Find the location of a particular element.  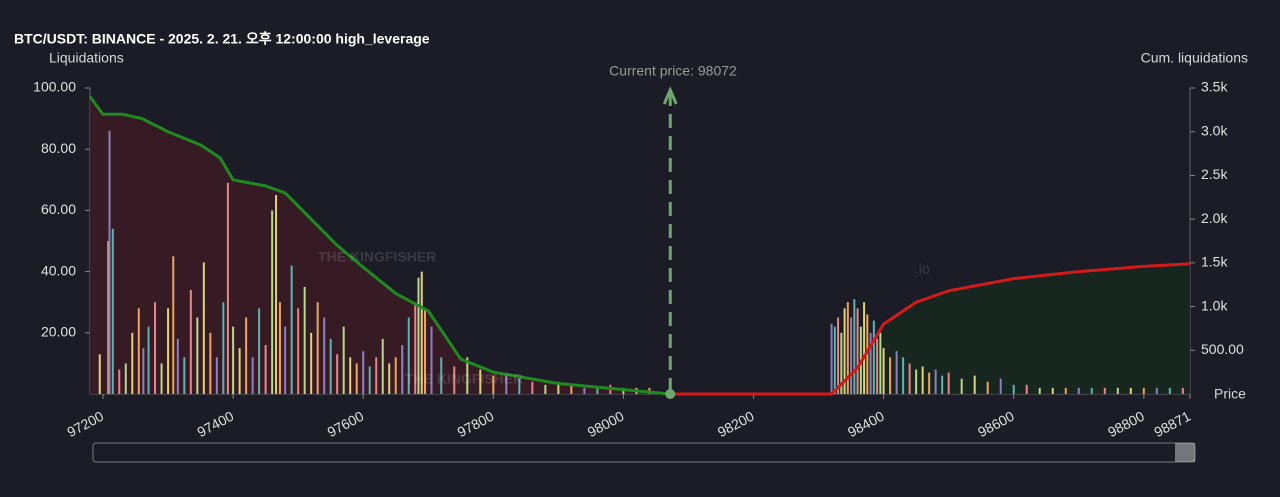

x-axis-label: Price is located at coordinates (1230, 394).